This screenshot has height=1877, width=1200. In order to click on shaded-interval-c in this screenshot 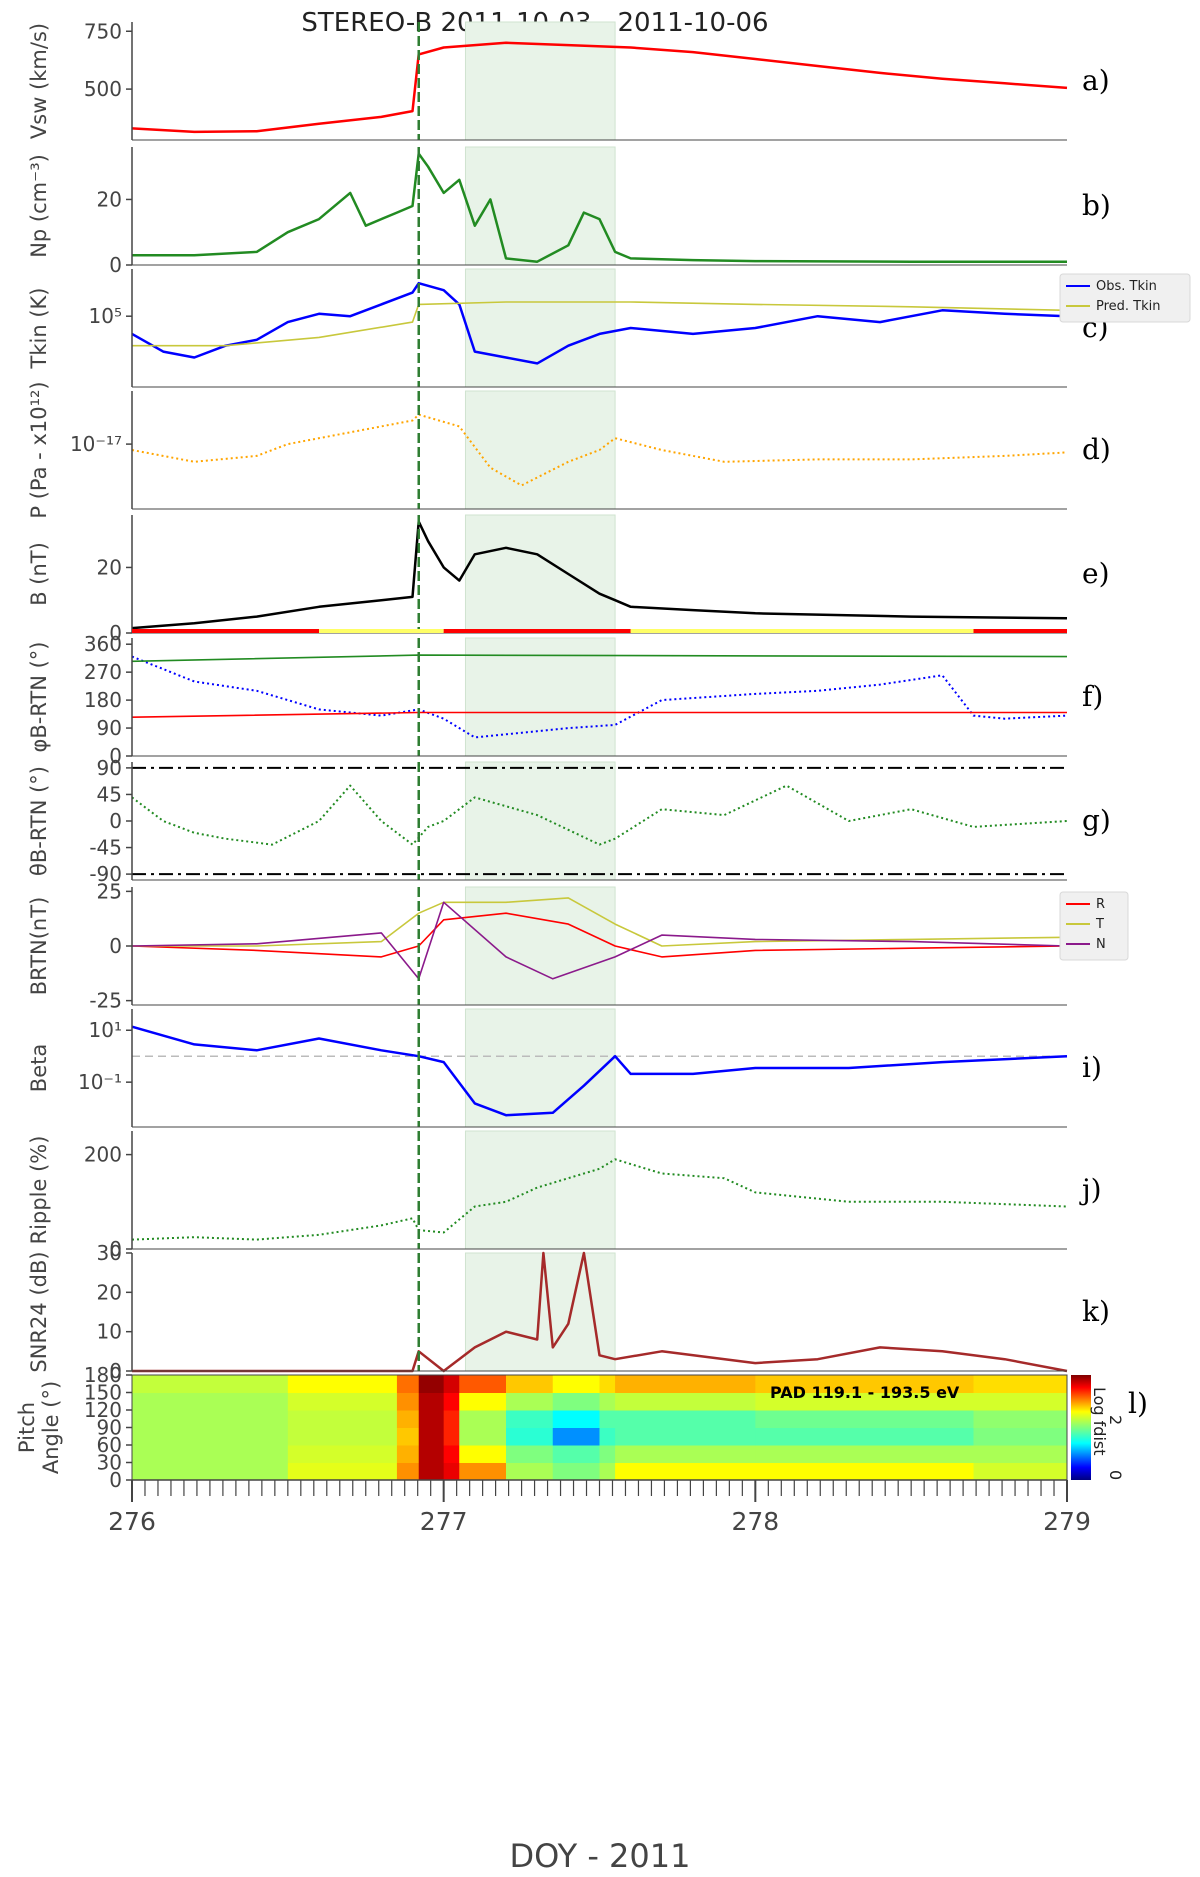, I will do `click(540, 328)`.